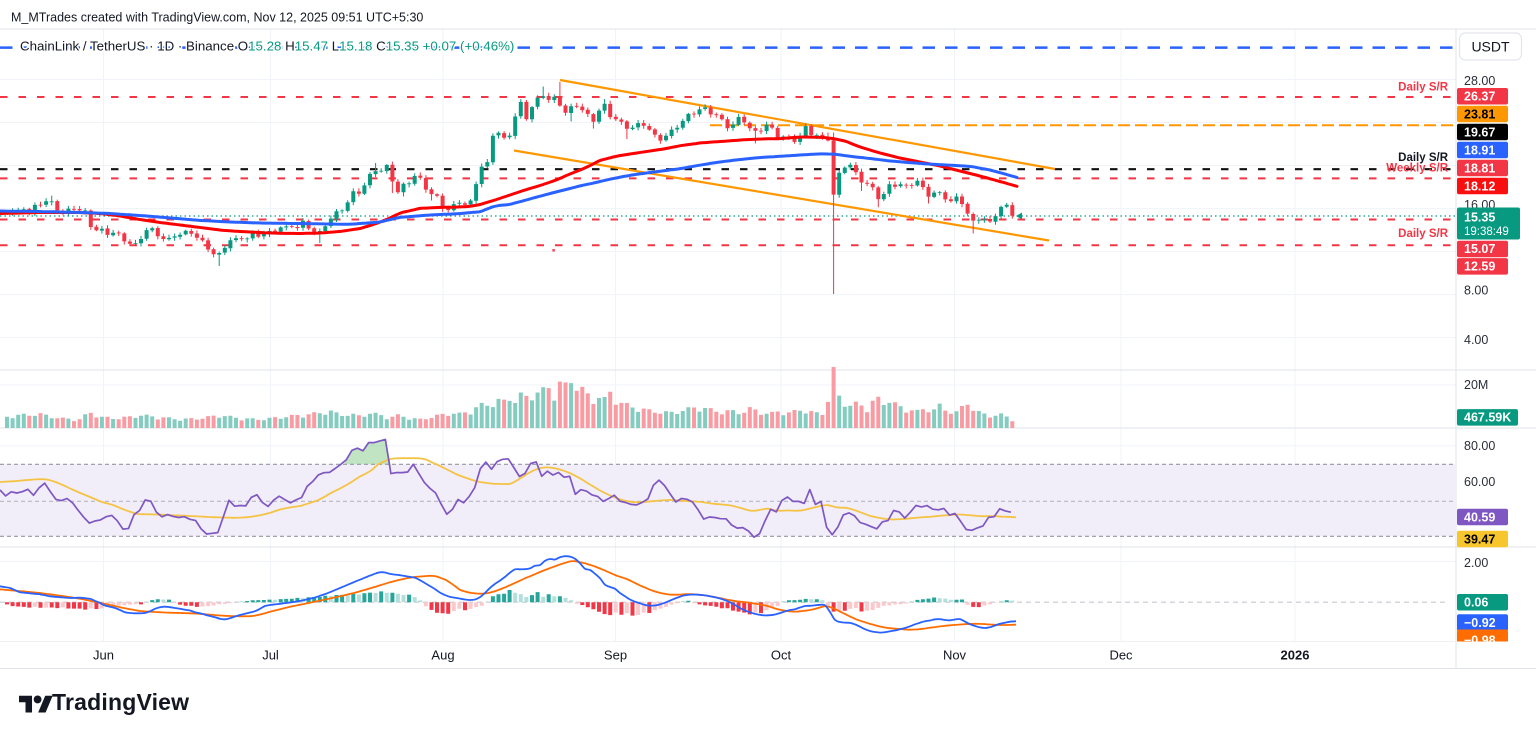 The image size is (1536, 739). Describe the element at coordinates (1476, 563) in the screenshot. I see `svg-text: 2.00` at that location.